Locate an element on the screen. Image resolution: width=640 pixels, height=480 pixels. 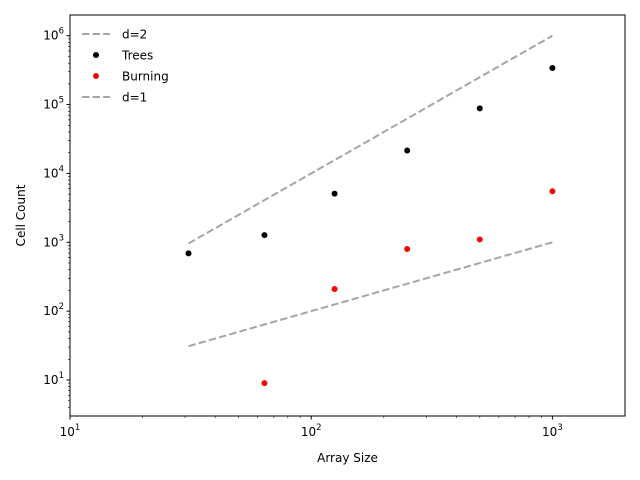
legend-label-trees: Trees is located at coordinates (137, 56).